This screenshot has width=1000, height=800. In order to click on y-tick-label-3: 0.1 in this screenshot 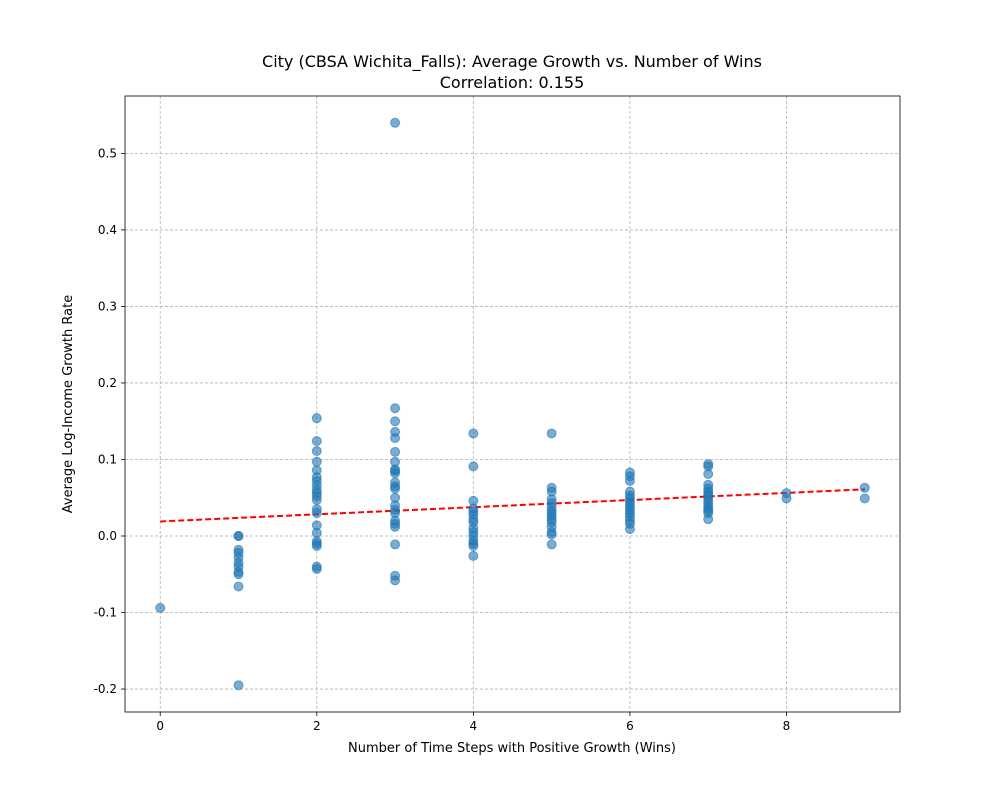, I will do `click(107, 459)`.